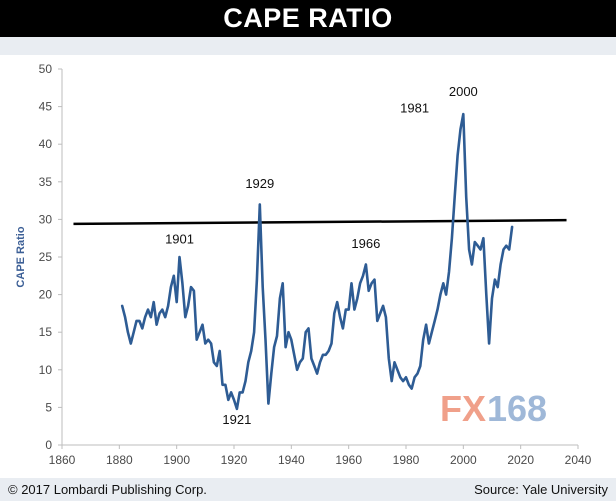 This screenshot has height=501, width=616. What do you see at coordinates (46, 107) in the screenshot?
I see `y-tick-label: 45` at bounding box center [46, 107].